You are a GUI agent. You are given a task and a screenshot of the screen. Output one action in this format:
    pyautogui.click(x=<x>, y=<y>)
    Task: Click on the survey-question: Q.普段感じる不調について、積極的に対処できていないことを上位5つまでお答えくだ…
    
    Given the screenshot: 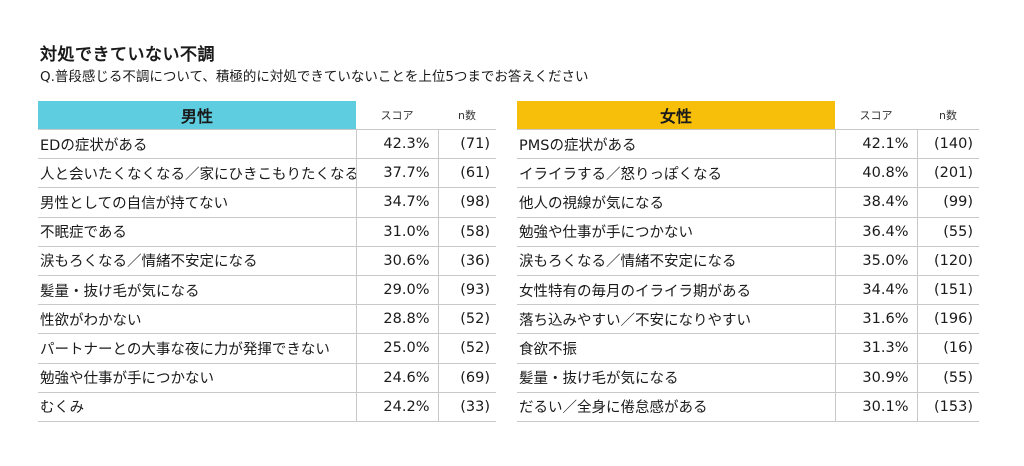 What is the action you would take?
    pyautogui.click(x=314, y=77)
    